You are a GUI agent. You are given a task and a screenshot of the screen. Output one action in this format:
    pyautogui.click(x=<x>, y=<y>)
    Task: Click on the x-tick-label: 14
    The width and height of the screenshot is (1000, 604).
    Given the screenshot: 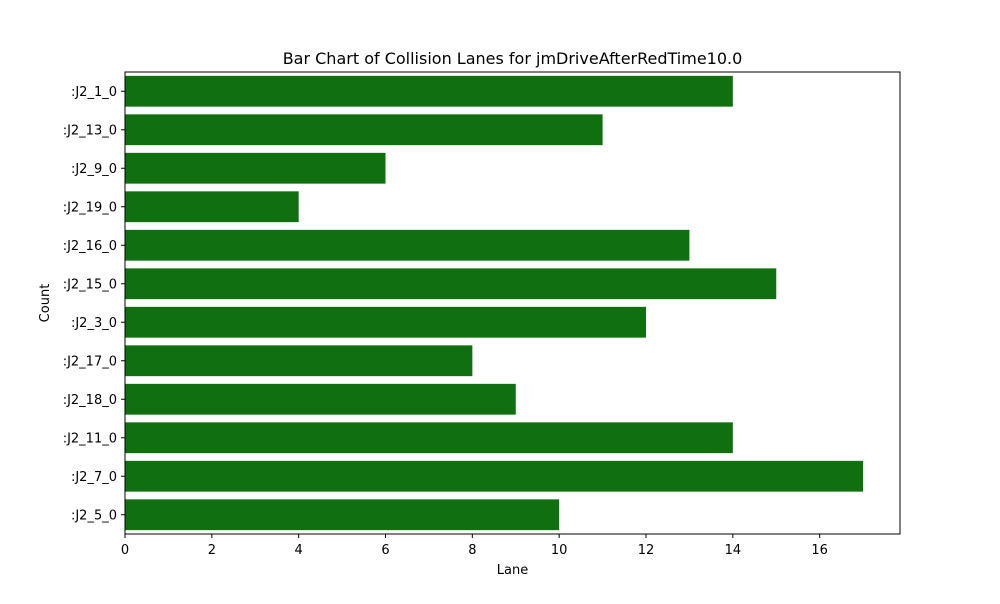 What is the action you would take?
    pyautogui.click(x=733, y=550)
    